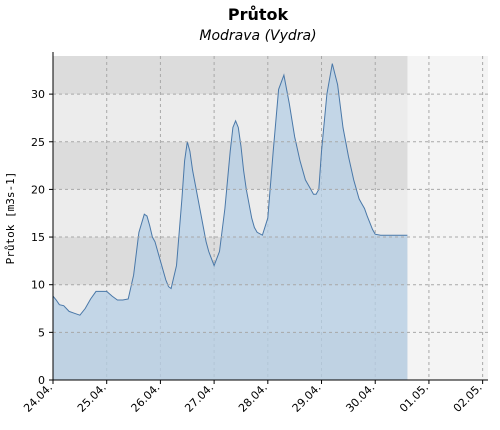 Image resolution: width=500 pixels, height=430 pixels. I want to click on x-tick-label: 25.04., so click(92, 398).